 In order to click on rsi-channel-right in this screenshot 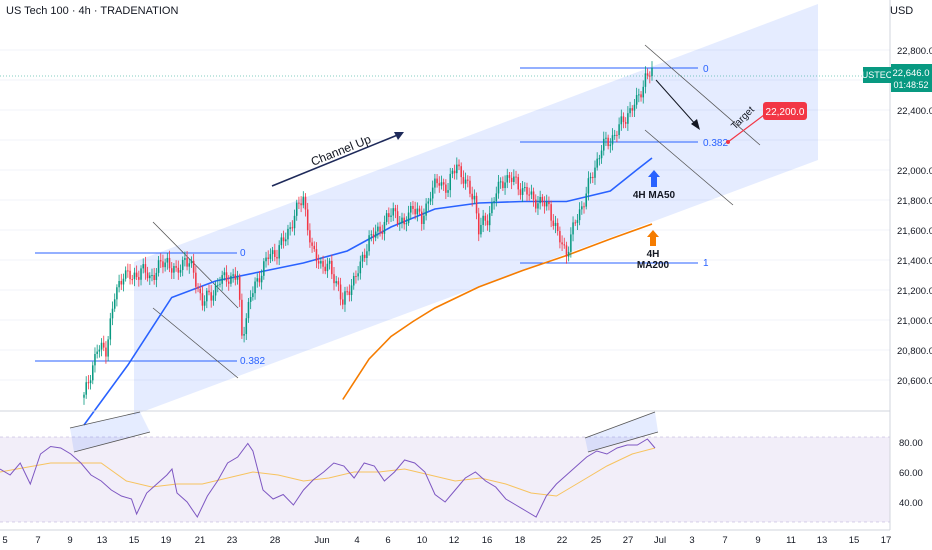, I will do `click(621, 432)`.